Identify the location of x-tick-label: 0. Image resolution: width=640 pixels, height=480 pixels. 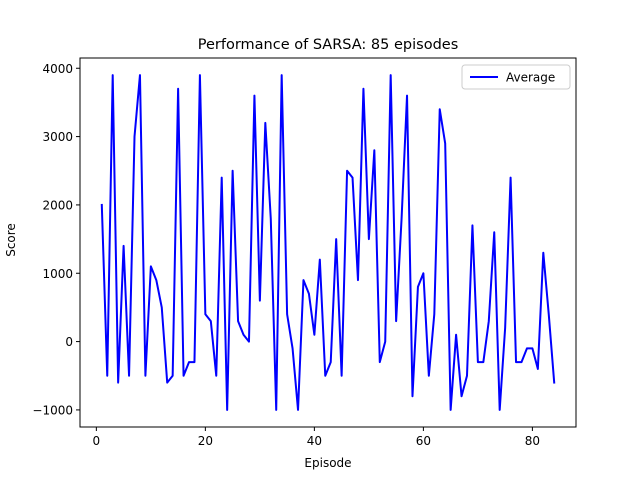
(97, 441).